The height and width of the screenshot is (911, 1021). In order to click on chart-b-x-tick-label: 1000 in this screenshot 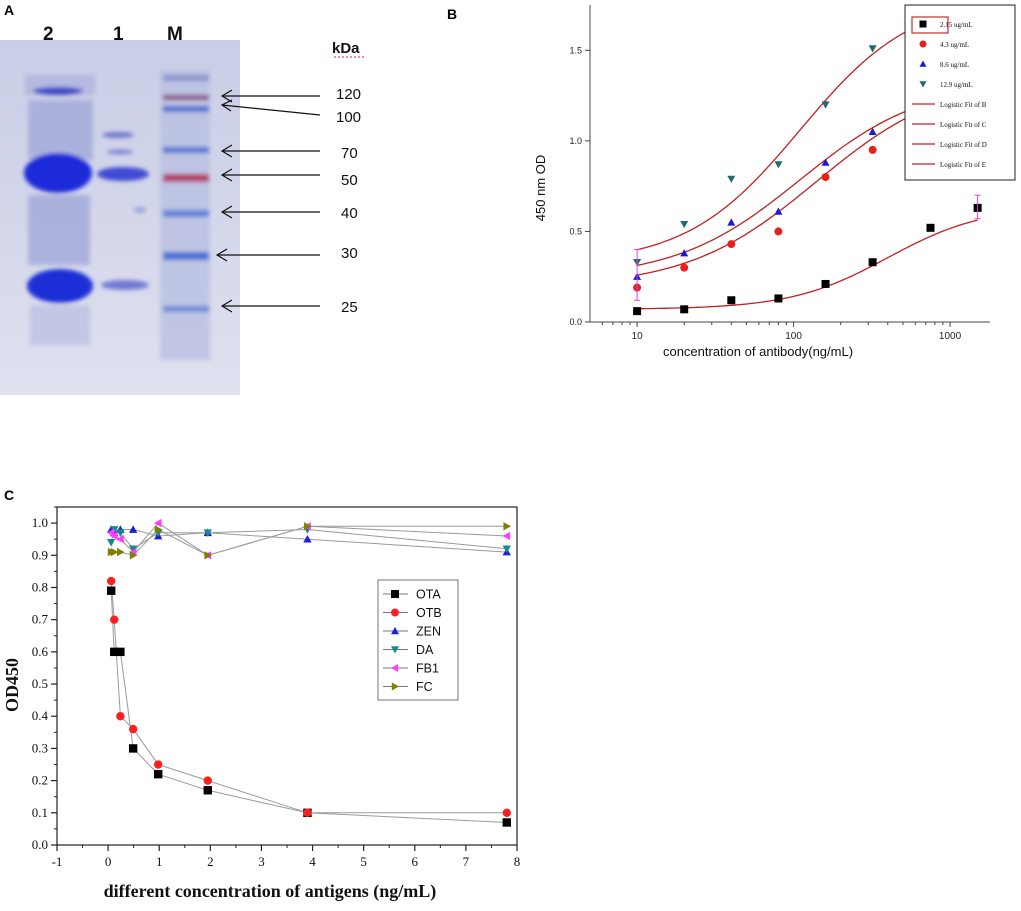, I will do `click(950, 336)`.